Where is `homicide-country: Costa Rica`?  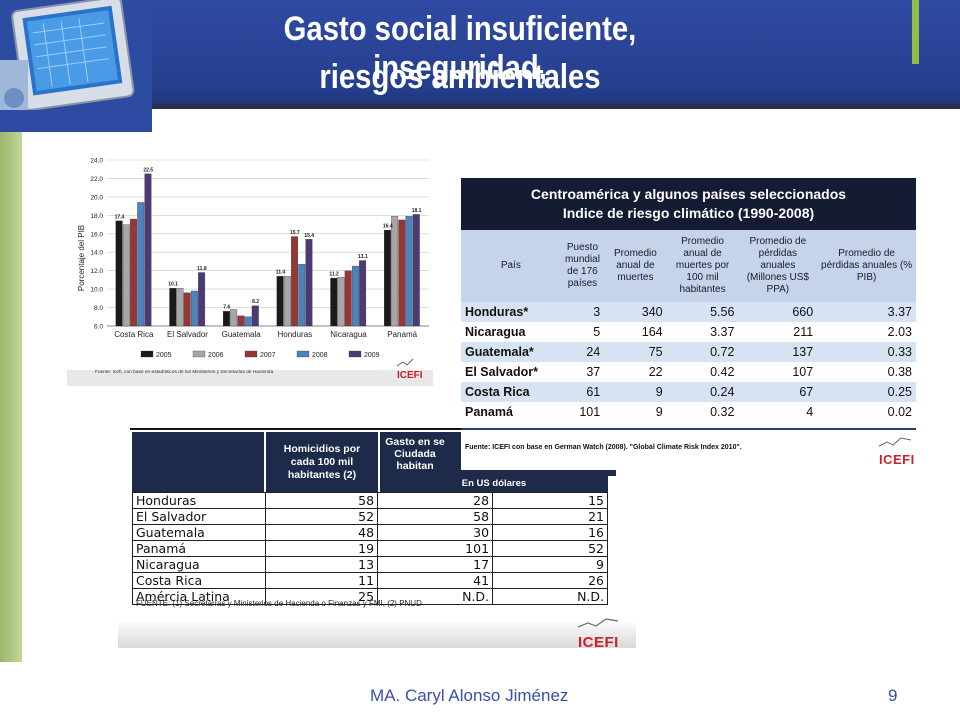 homicide-country: Costa Rica is located at coordinates (199, 580).